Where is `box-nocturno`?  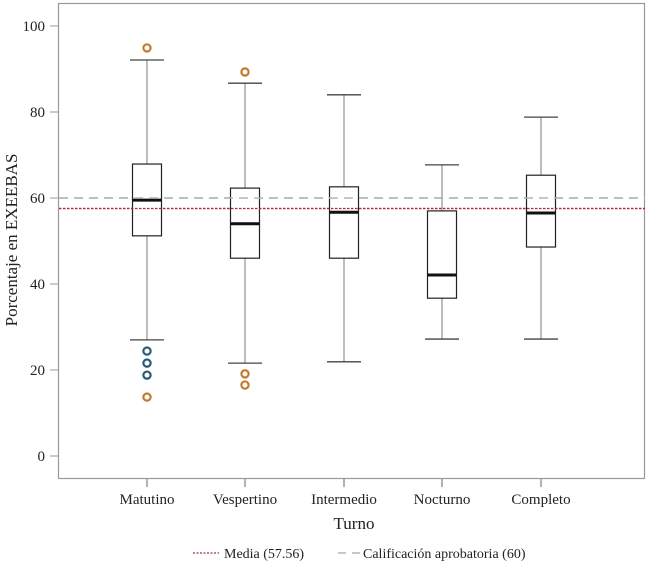 box-nocturno is located at coordinates (442, 252).